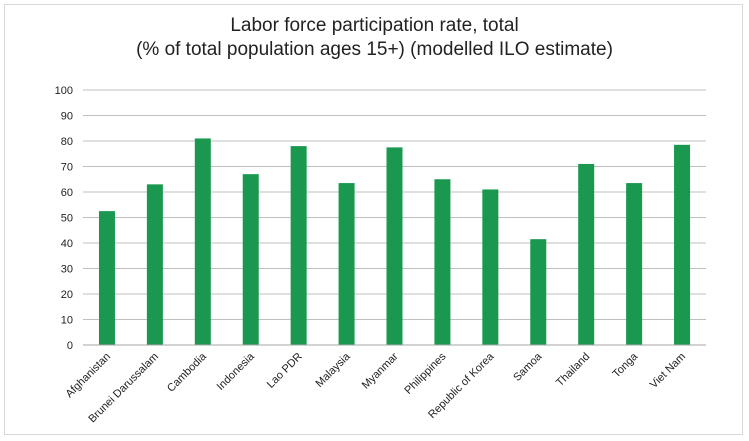 Image resolution: width=749 pixels, height=441 pixels. What do you see at coordinates (425, 373) in the screenshot?
I see `x-tick-label: Philippines` at bounding box center [425, 373].